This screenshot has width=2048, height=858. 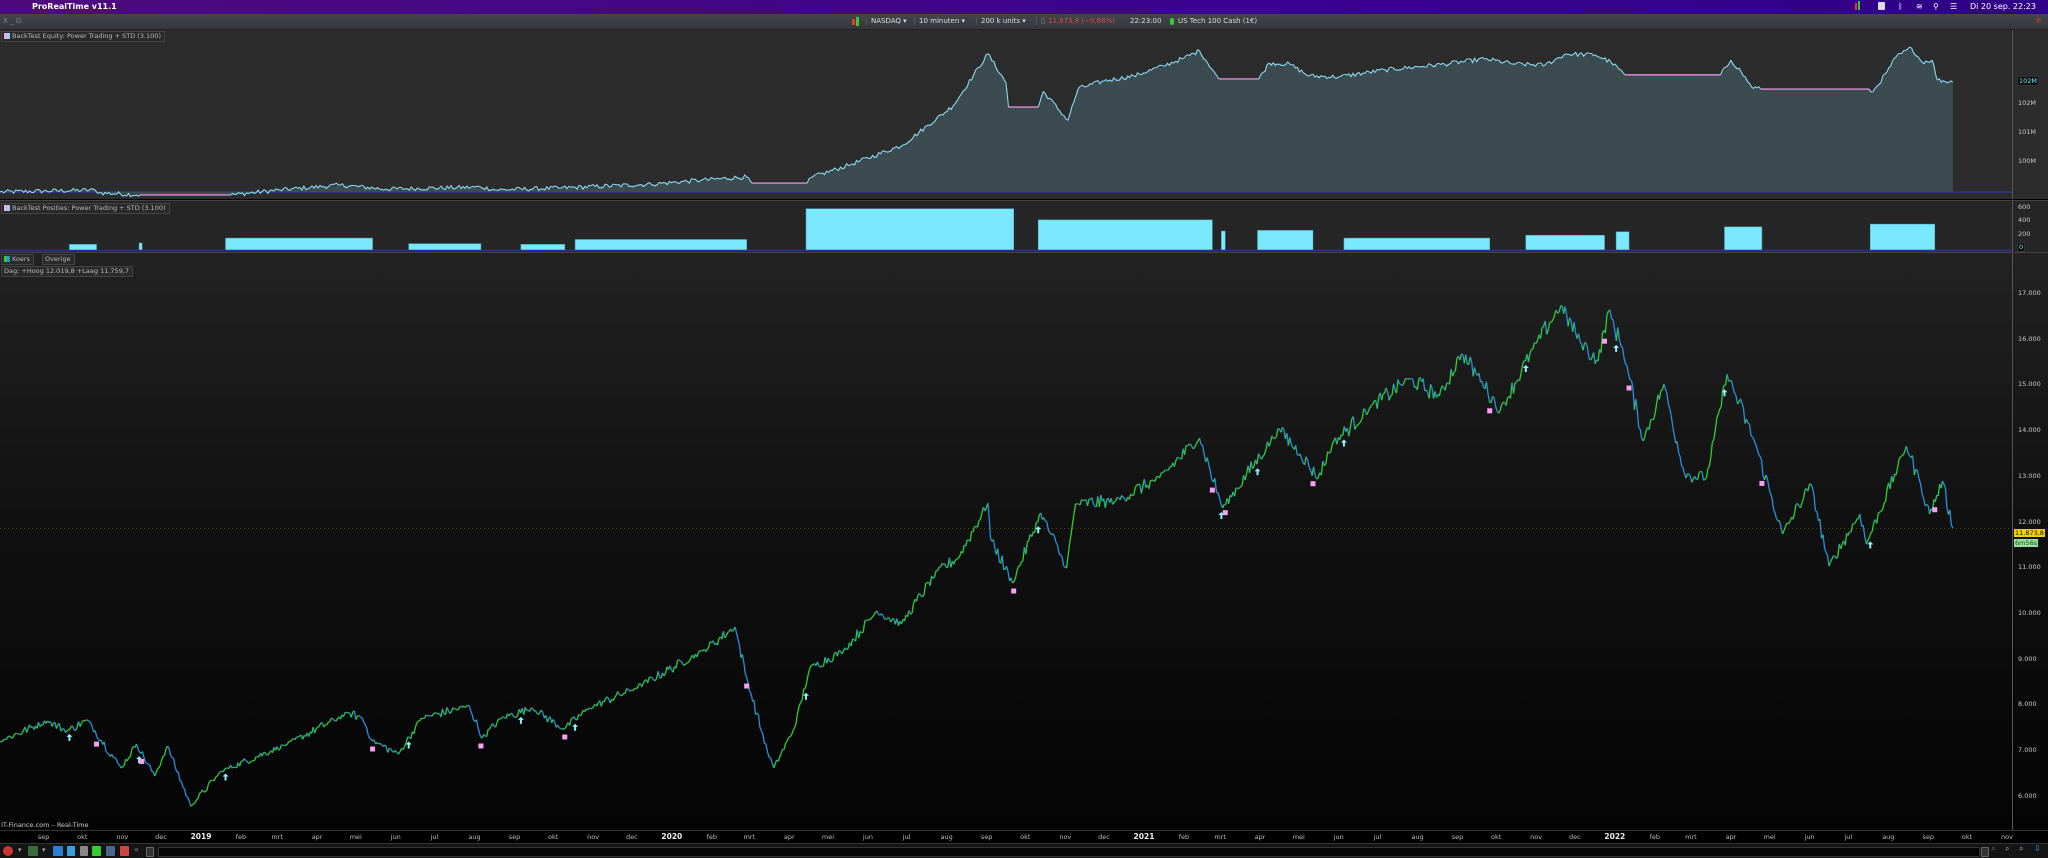 I want to click on interval-select: 10 minuten ▾, so click(x=939, y=21).